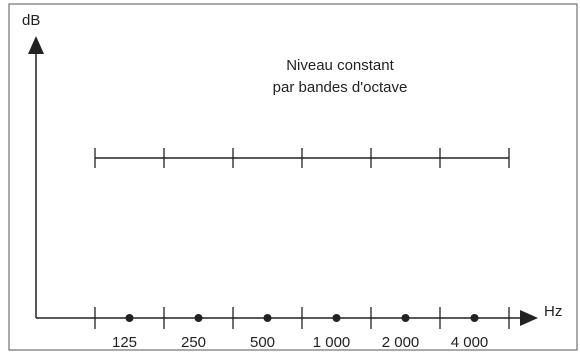 The image size is (580, 358). Describe the element at coordinates (340, 65) in the screenshot. I see `annotation-line-1: Niveau constant` at that location.